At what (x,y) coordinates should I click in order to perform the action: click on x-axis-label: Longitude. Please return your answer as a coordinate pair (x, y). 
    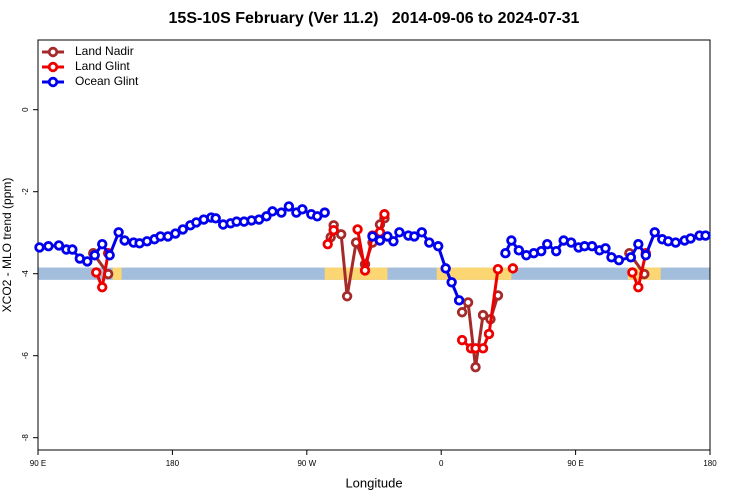
    Looking at the image, I should click on (373, 482).